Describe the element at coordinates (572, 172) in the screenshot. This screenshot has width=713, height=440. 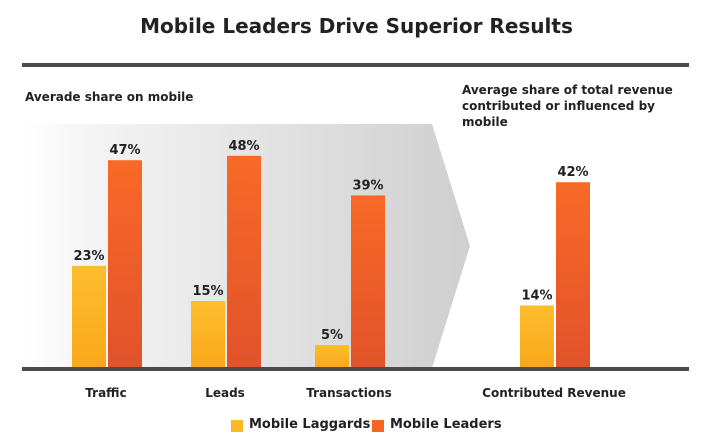
I see `data-label: 42%` at that location.